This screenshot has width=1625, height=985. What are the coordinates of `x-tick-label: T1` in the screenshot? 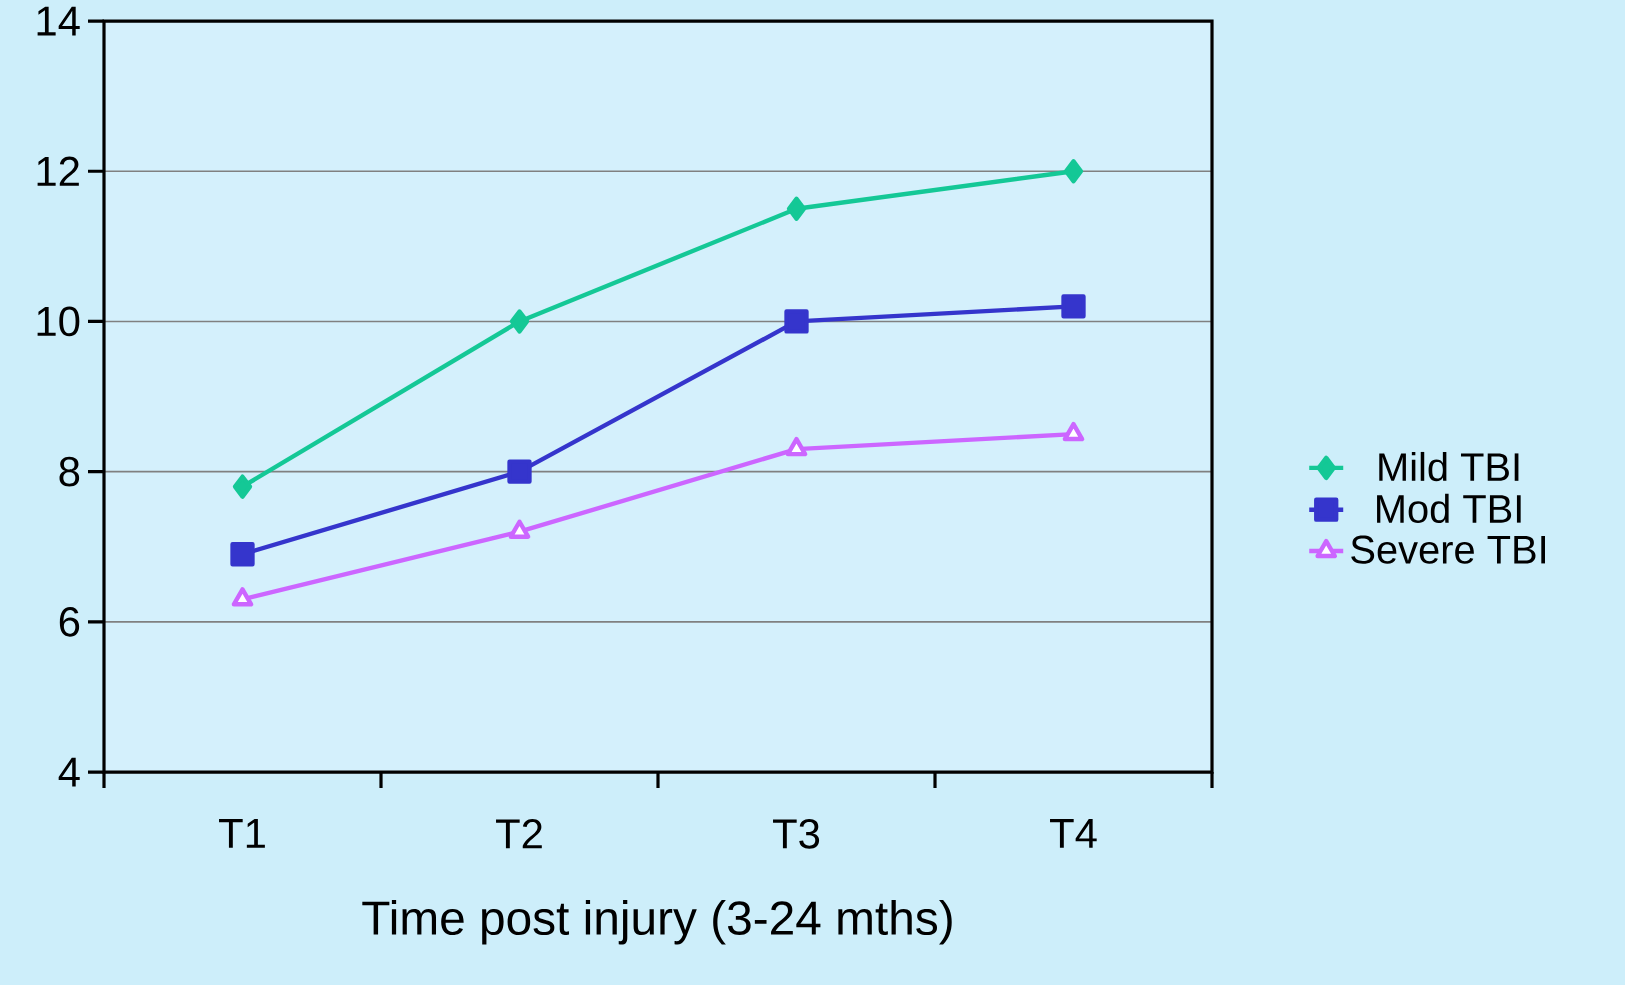 It's located at (242, 833).